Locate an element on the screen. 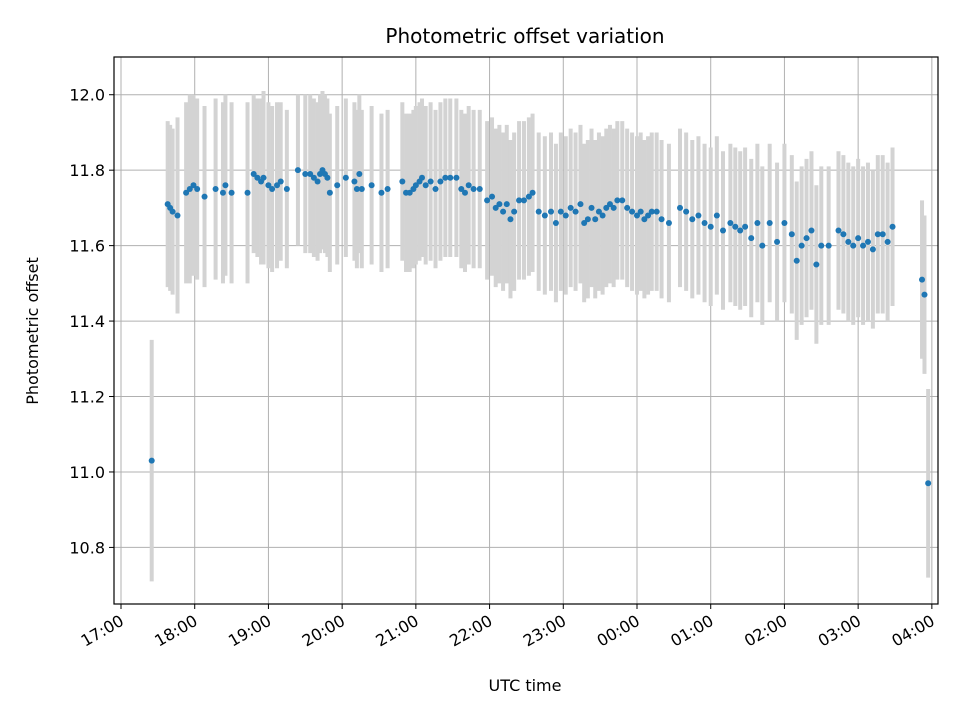  y-axis: 10.8 11.0 11.2 11.4 11.6 11.8 12.0 is located at coordinates (91, 321).